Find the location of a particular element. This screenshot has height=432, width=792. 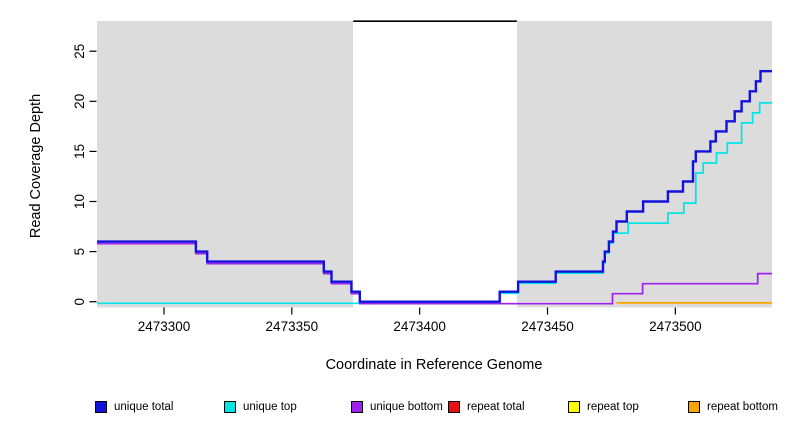

legend-label: unique top is located at coordinates (270, 407).